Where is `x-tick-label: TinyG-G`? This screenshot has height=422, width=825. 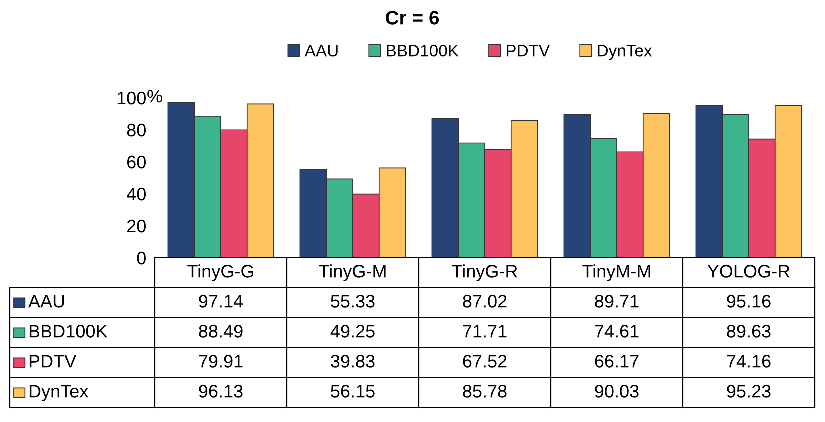 x-tick-label: TinyG-G is located at coordinates (221, 273).